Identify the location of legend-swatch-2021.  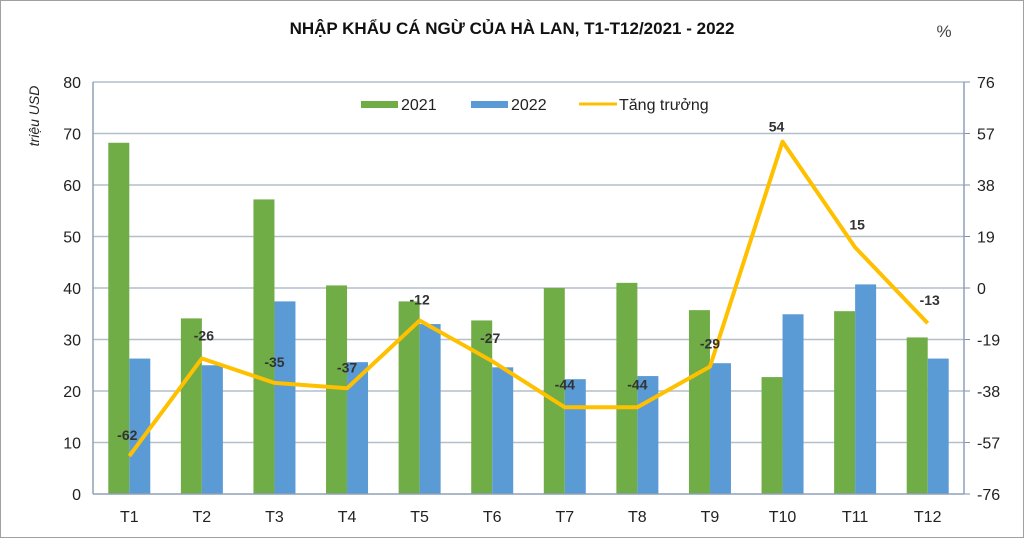
(379, 104).